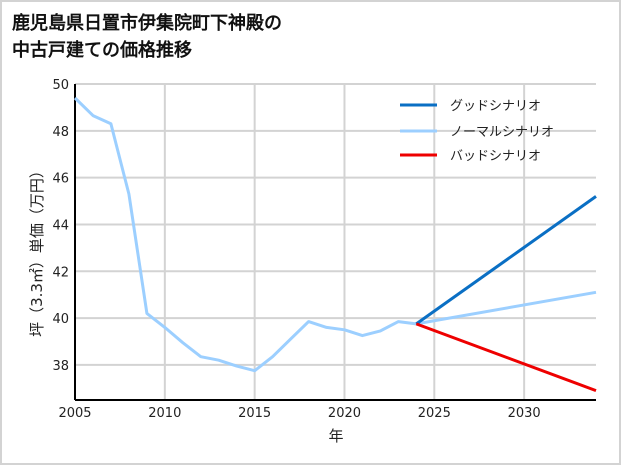  I want to click on y-tick-label: 42, so click(60, 272).